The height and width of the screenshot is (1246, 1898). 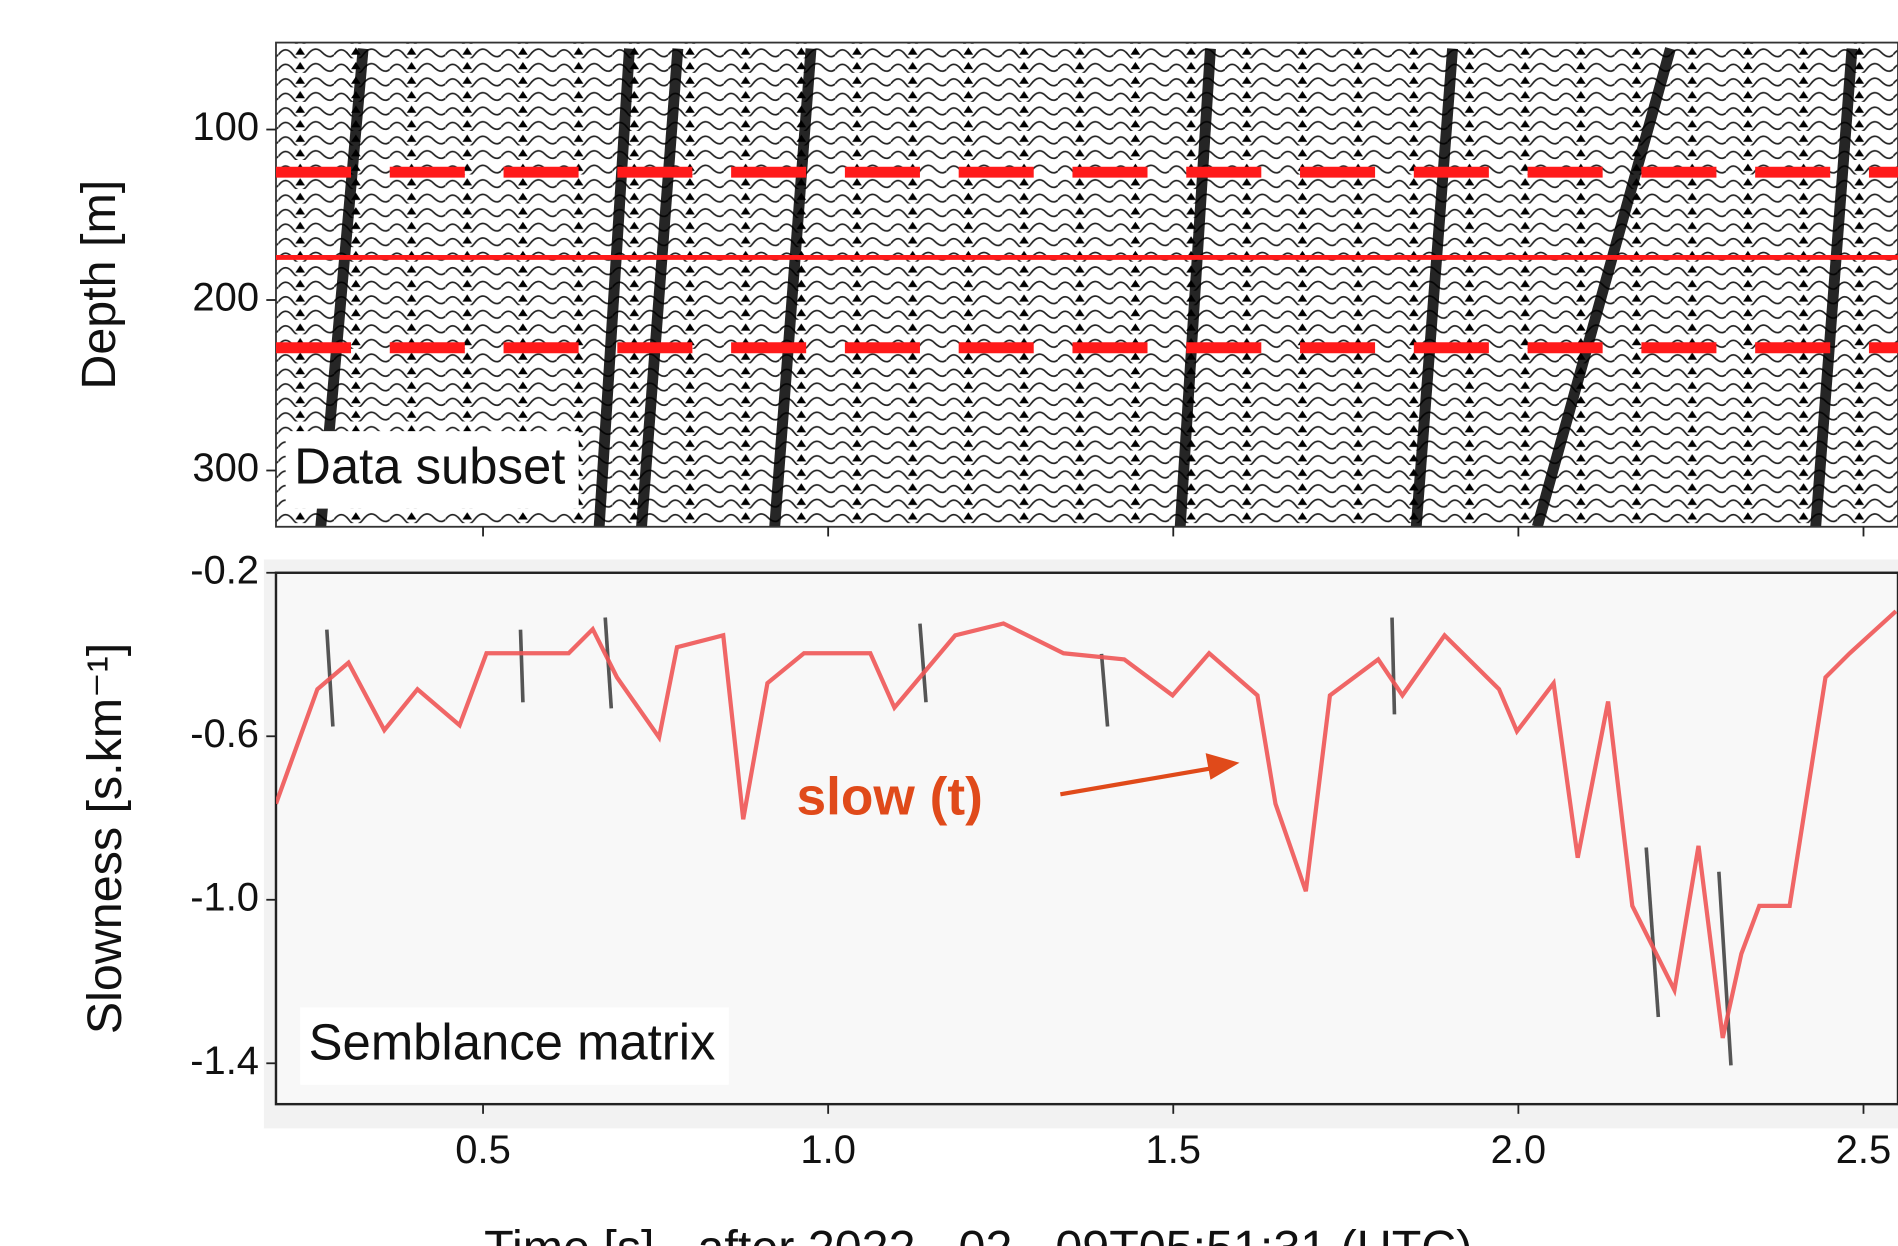 What do you see at coordinates (225, 127) in the screenshot?
I see `y-tick-label: 100` at bounding box center [225, 127].